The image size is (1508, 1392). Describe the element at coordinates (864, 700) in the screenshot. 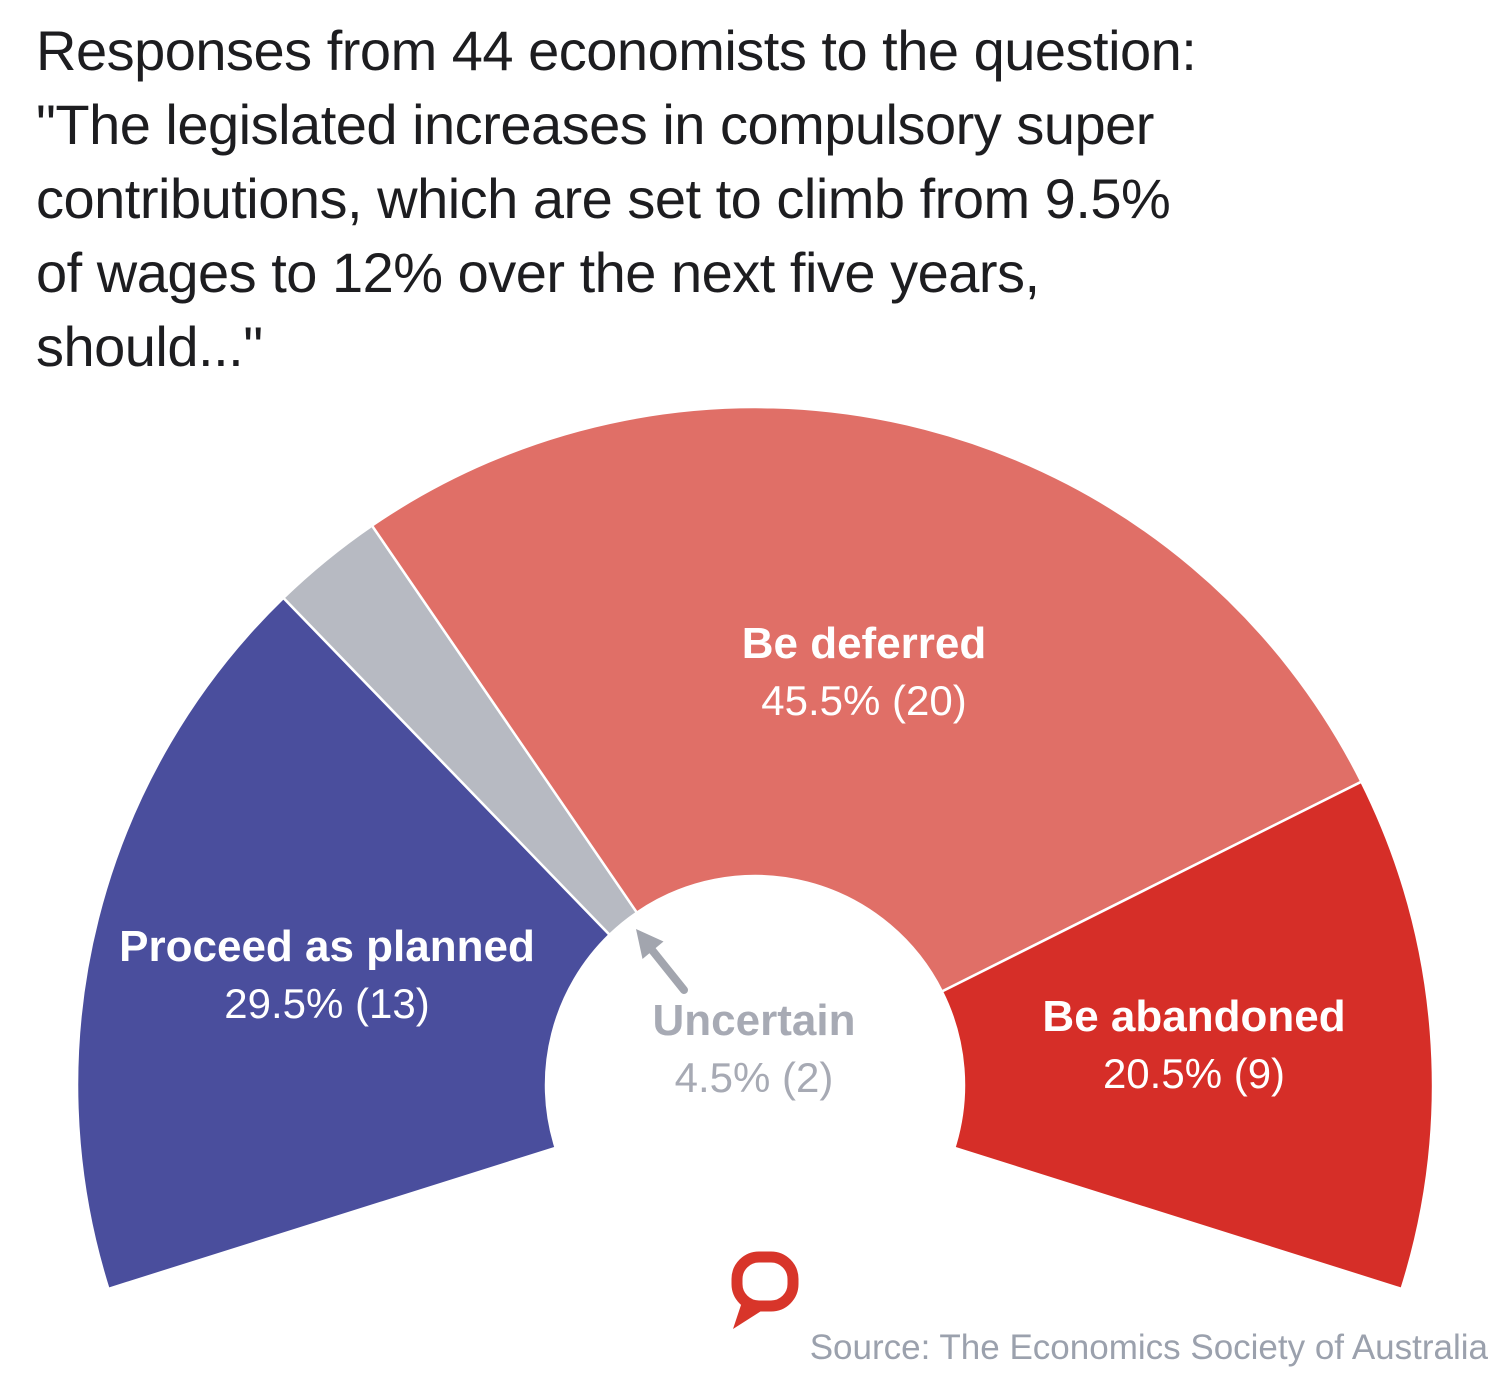

I see `segment-value: 45.5% (20)` at that location.